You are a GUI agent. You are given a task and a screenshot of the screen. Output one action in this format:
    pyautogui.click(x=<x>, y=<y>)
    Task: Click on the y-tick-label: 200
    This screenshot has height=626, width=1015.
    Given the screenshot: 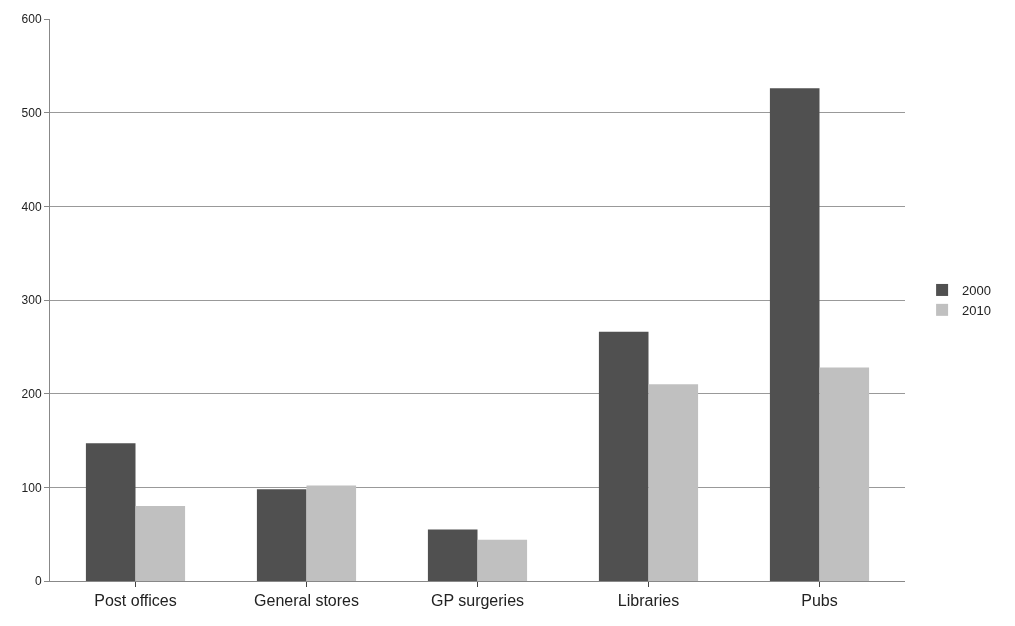 What is the action you would take?
    pyautogui.click(x=31, y=393)
    